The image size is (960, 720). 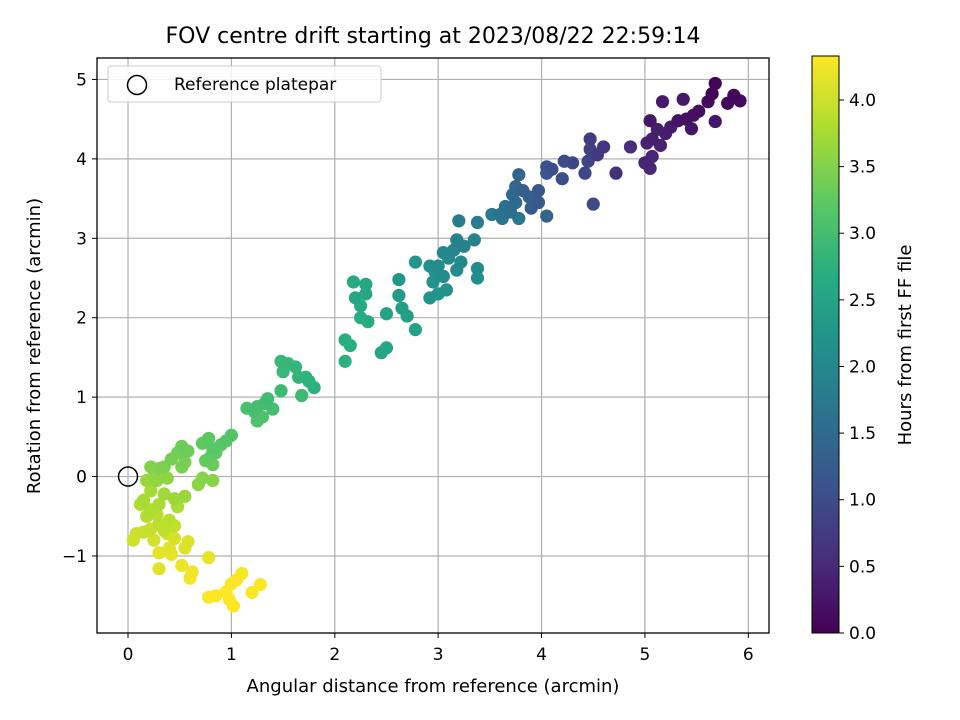 What do you see at coordinates (231, 655) in the screenshot?
I see `x-tick-label: 1` at bounding box center [231, 655].